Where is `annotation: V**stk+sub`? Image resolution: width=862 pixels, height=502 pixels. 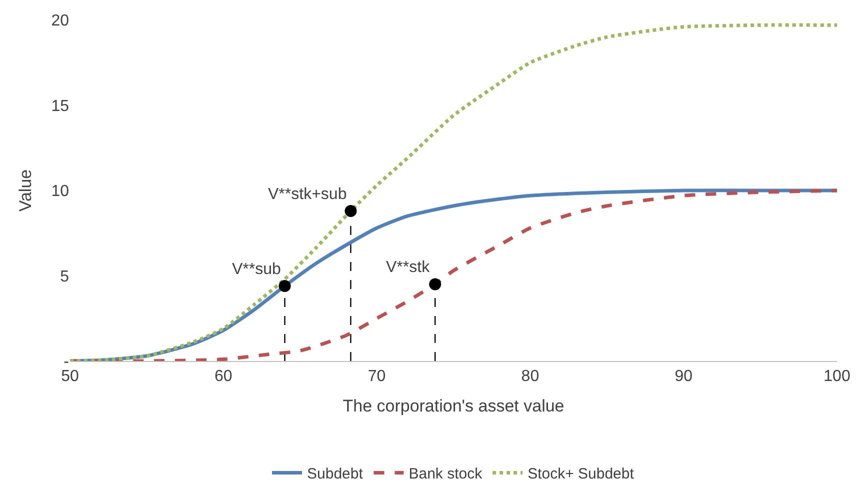 annotation: V**stk+sub is located at coordinates (307, 194).